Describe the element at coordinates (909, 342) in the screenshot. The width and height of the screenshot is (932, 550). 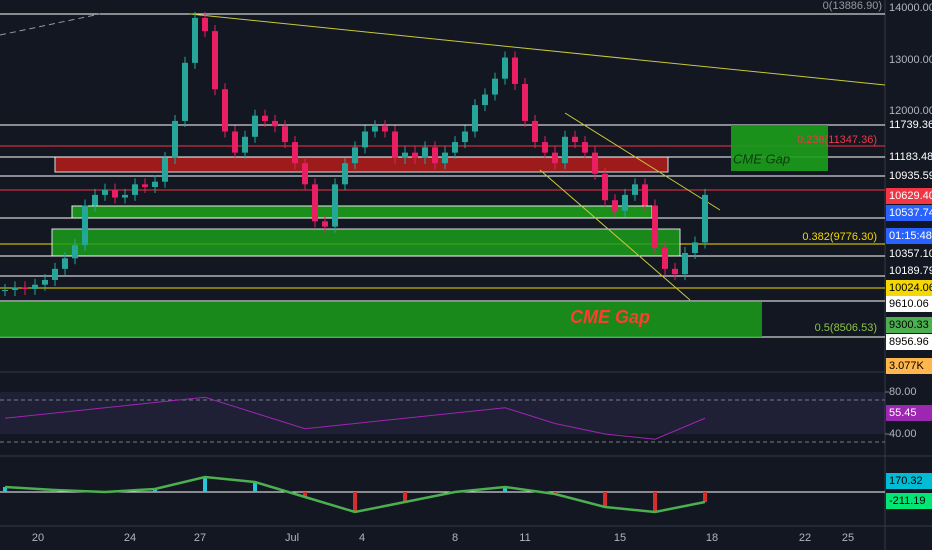
I see `price-label: 8956.96` at that location.